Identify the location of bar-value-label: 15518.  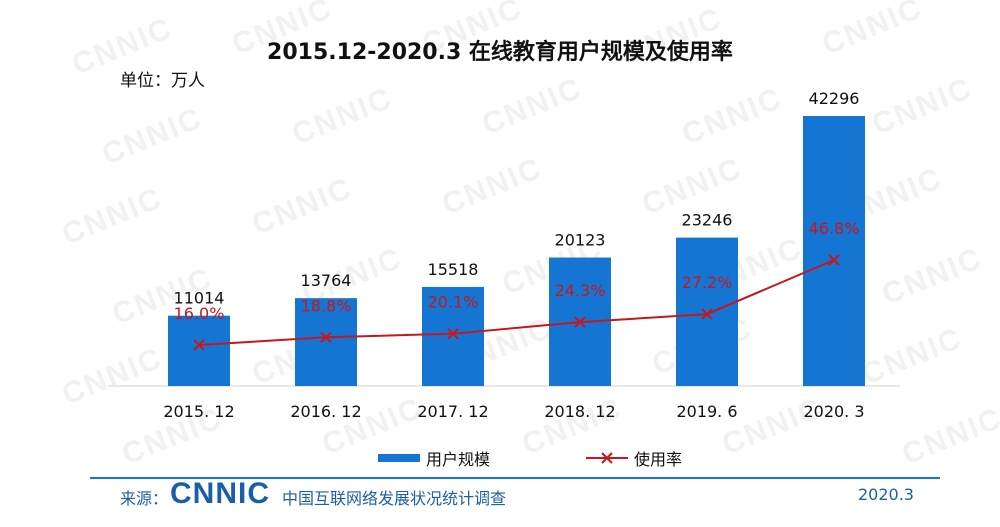
(453, 269).